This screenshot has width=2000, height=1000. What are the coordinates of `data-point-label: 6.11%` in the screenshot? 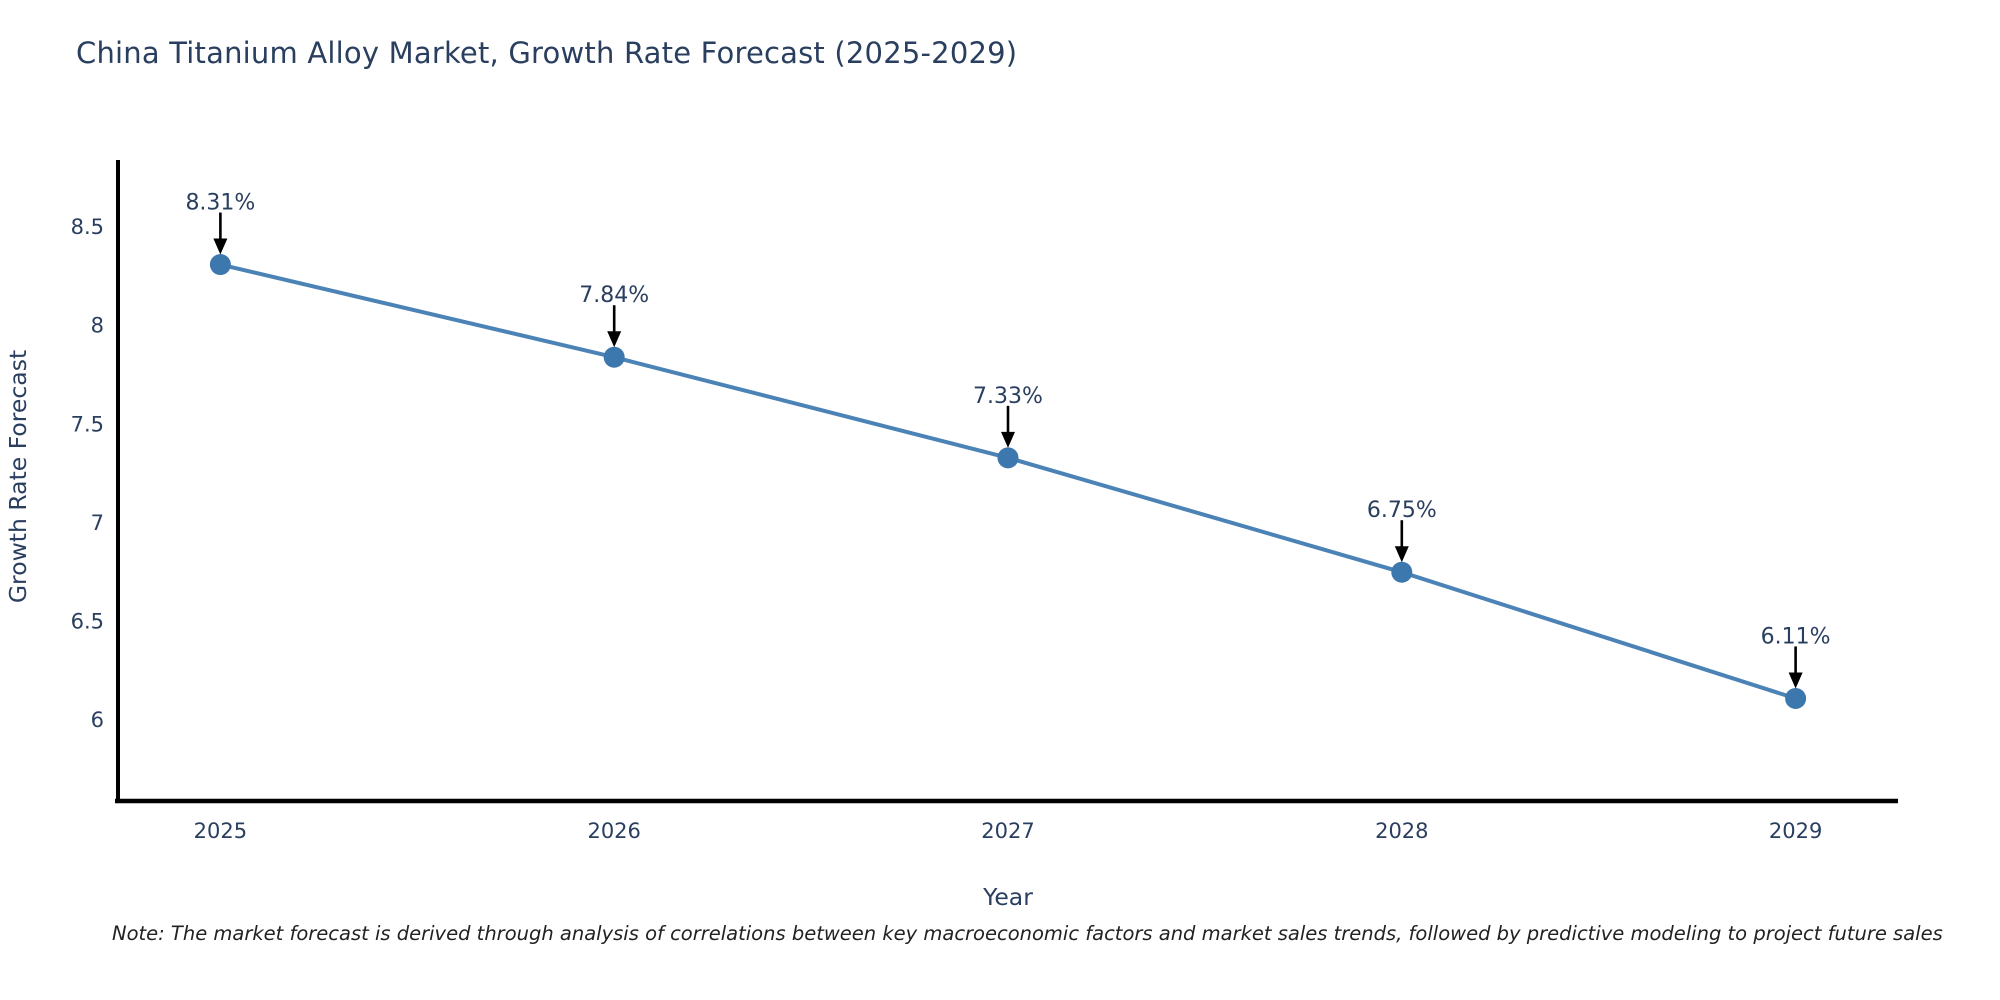 It's located at (1796, 636).